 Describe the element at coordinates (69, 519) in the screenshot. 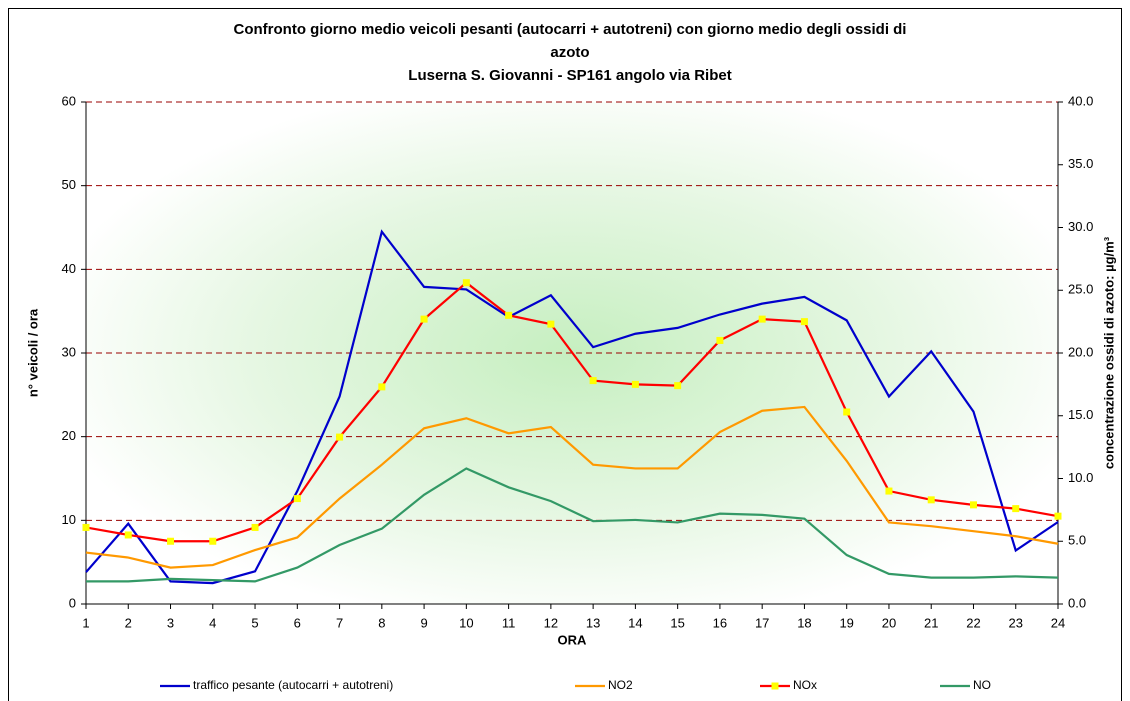

I see `y-tick-label: 10` at that location.